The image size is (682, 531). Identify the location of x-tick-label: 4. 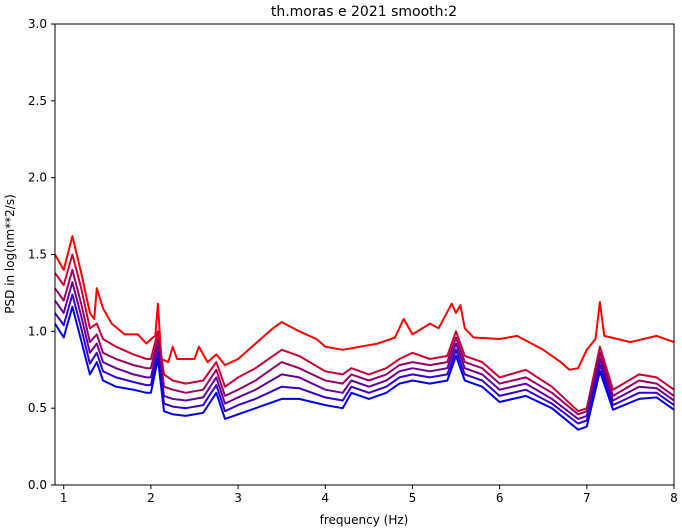
(325, 498).